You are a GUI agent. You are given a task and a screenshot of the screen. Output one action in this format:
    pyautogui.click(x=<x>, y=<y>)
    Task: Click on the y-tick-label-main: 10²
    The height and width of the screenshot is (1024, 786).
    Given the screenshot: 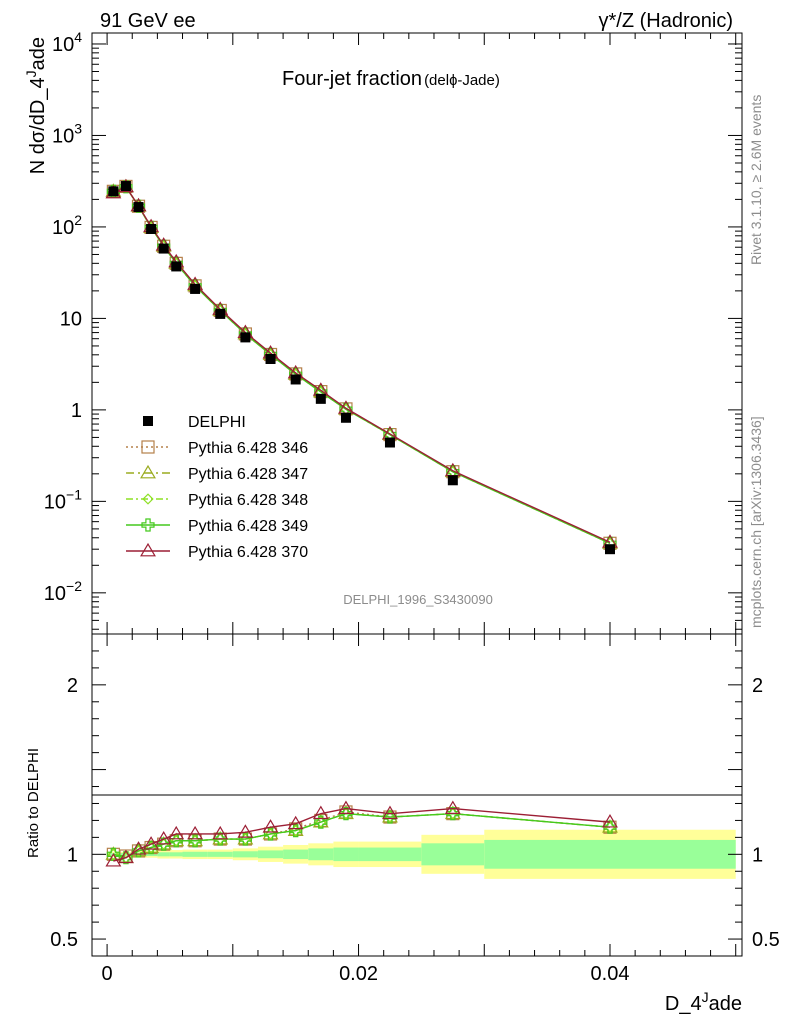 What is the action you would take?
    pyautogui.click(x=67, y=225)
    